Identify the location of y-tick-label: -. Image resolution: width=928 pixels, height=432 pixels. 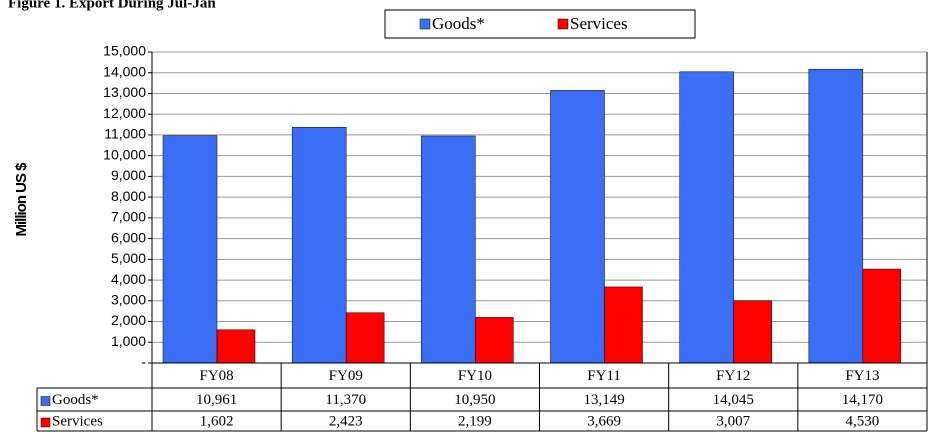
(143, 362).